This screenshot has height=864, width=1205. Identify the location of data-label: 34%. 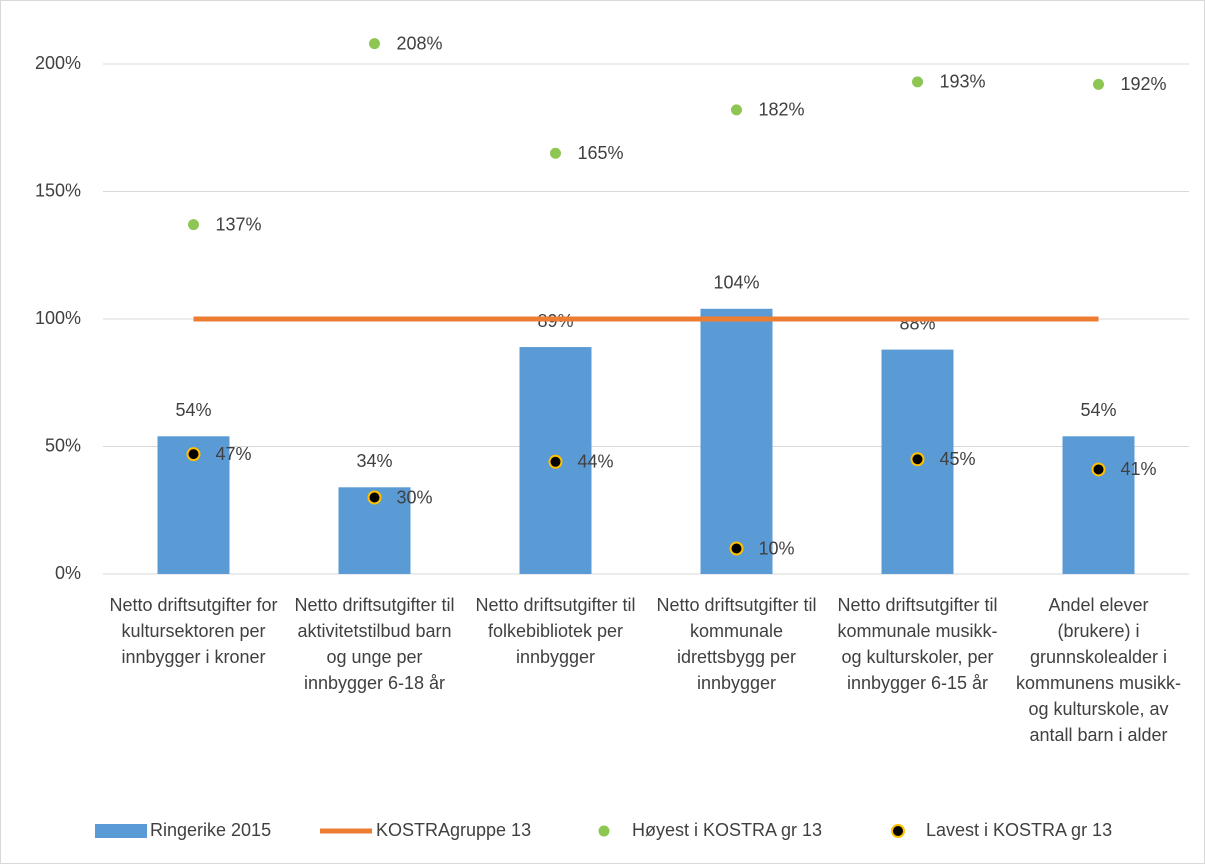
(374, 461).